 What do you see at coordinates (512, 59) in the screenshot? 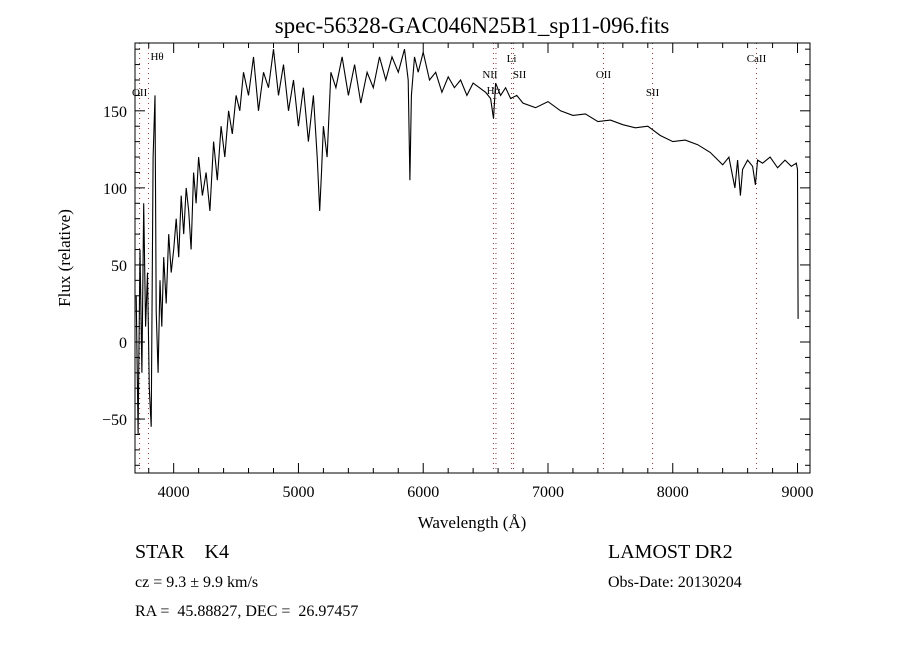
I see `line-marker-label: Li` at bounding box center [512, 59].